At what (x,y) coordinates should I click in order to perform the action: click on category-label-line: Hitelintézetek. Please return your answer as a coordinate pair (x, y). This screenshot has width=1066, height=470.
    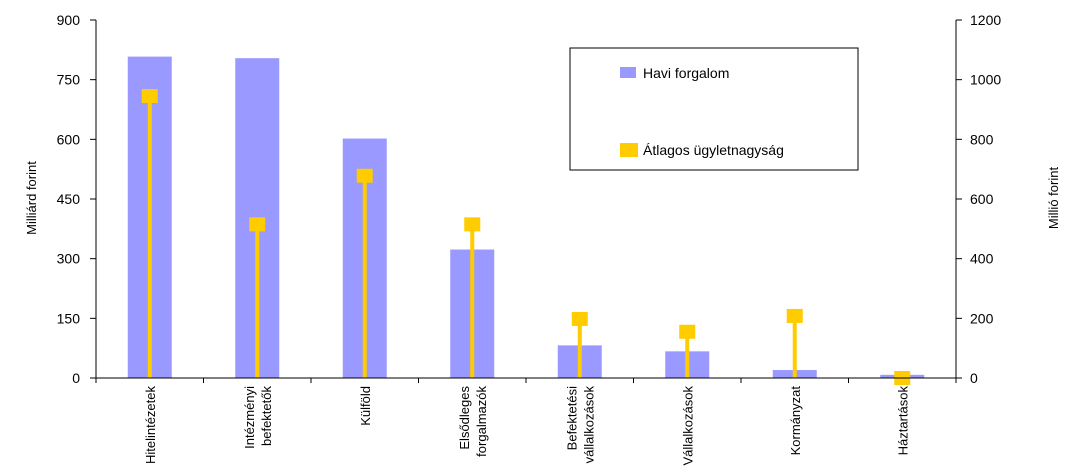
    Looking at the image, I should click on (150, 425).